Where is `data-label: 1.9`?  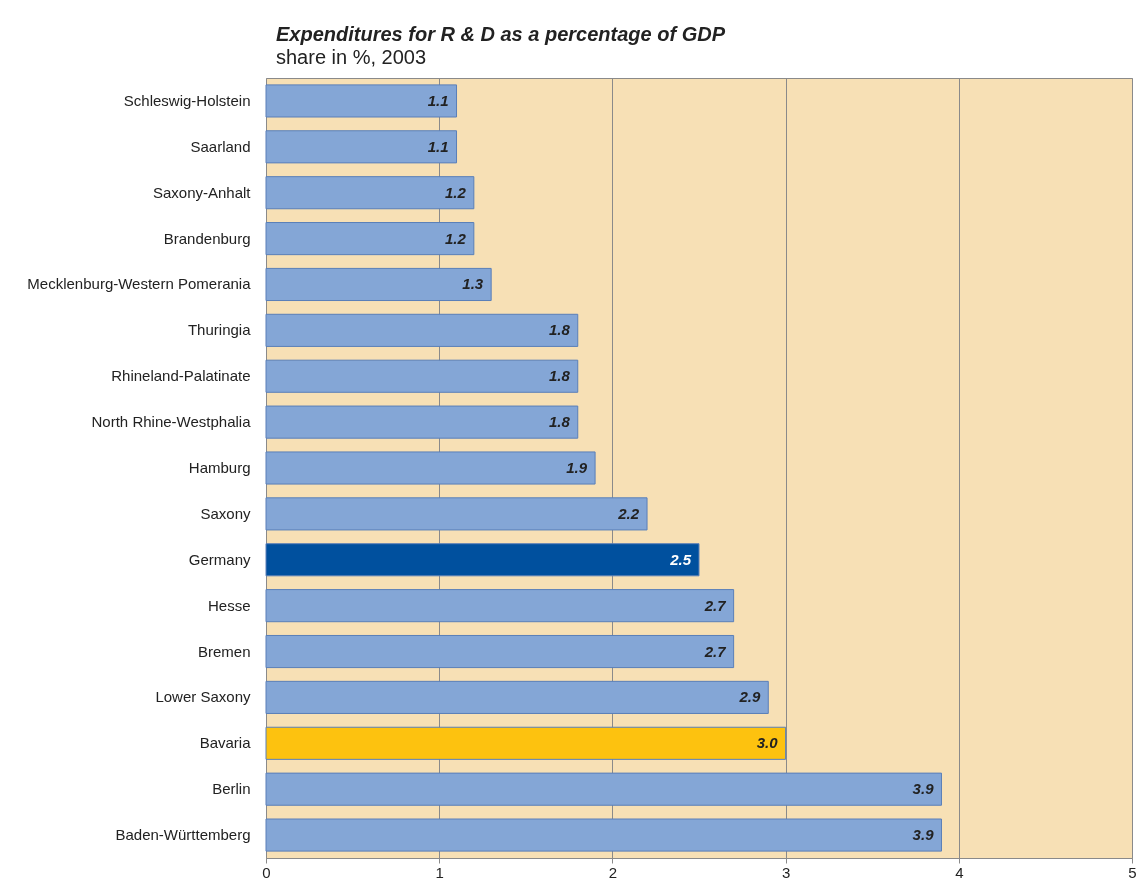 data-label: 1.9 is located at coordinates (577, 467).